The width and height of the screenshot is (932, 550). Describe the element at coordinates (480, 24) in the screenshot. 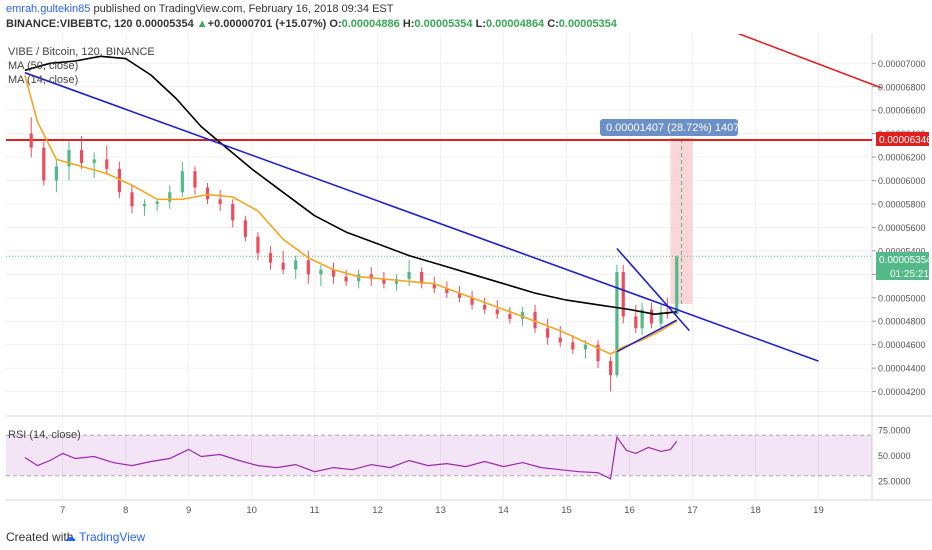

I see `low-label: L:` at that location.